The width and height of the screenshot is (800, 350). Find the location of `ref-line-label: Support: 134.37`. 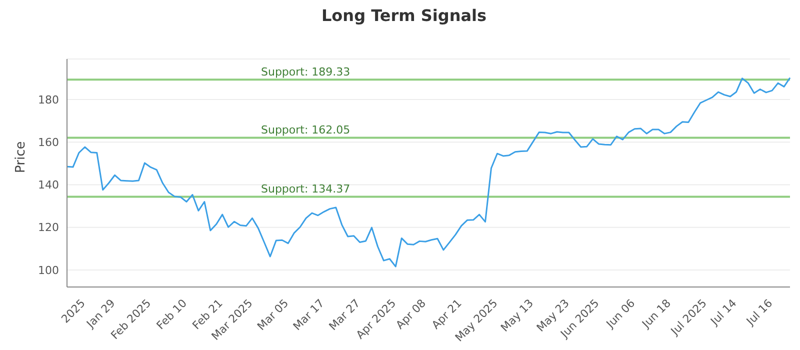

ref-line-label: Support: 134.37 is located at coordinates (305, 189).